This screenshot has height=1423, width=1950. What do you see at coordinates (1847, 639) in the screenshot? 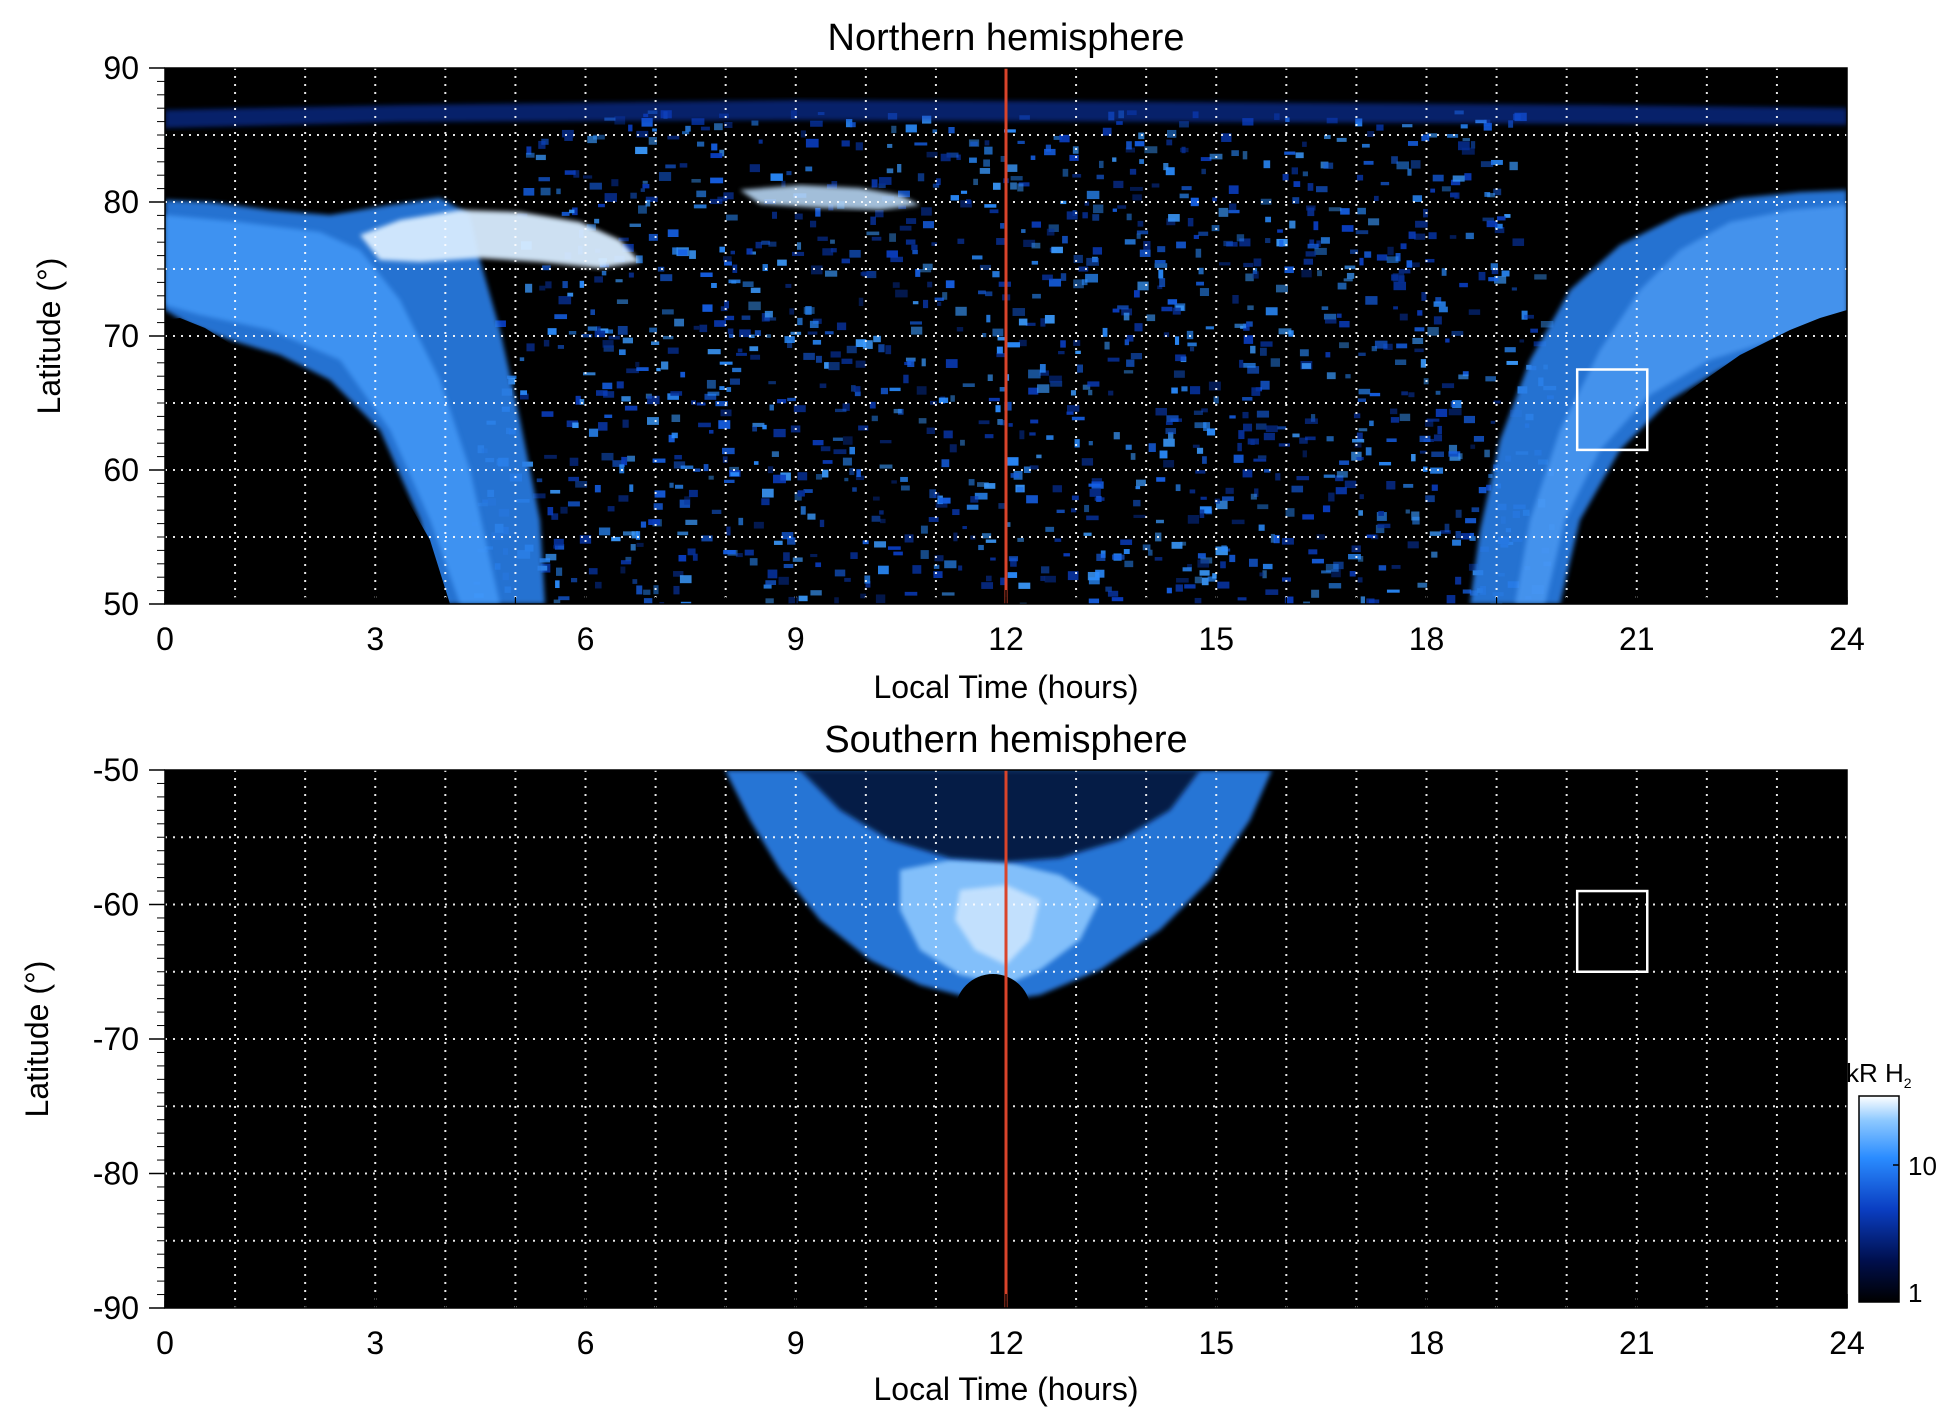
I see `north-x-tick-label: 24` at bounding box center [1847, 639].